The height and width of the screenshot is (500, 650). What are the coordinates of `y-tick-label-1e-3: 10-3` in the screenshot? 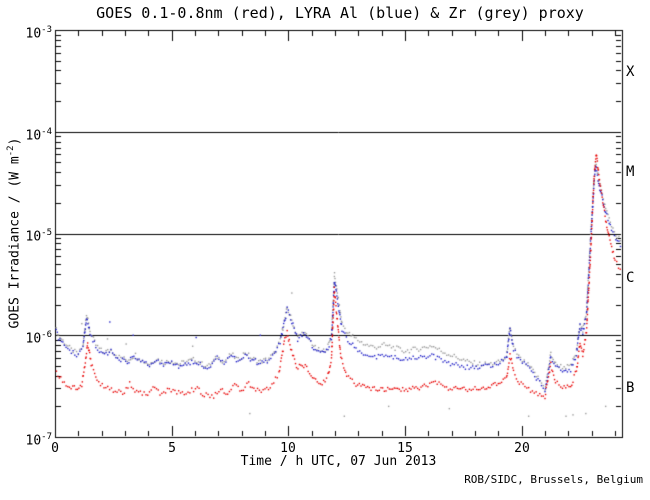 It's located at (31, 32).